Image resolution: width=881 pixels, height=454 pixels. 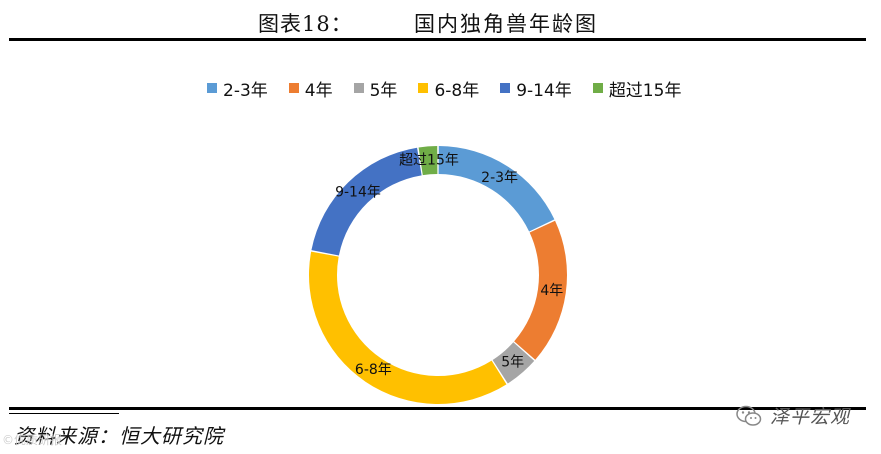 What do you see at coordinates (645, 90) in the screenshot?
I see `legend-label: 超过15年` at bounding box center [645, 90].